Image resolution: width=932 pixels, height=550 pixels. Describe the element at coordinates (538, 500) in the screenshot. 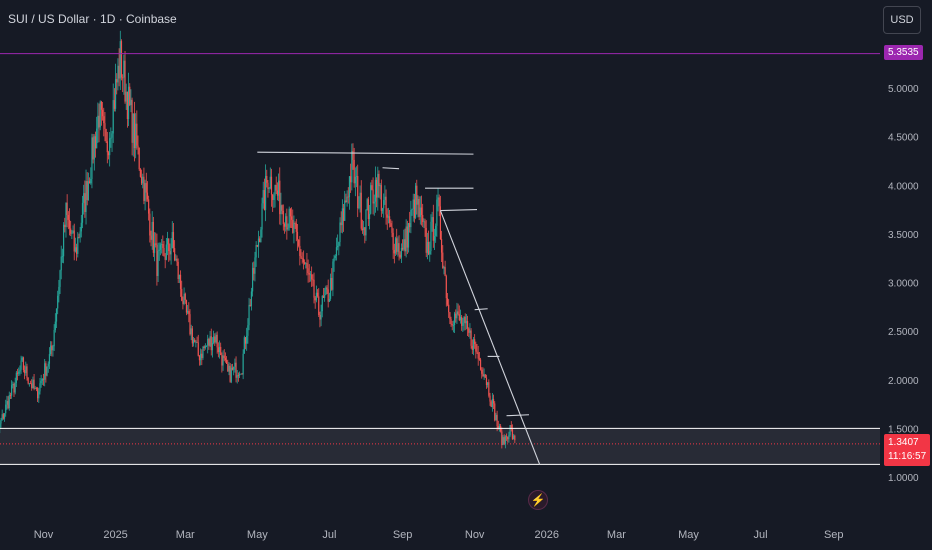

I see `lightning-icon: ⚡` at that location.